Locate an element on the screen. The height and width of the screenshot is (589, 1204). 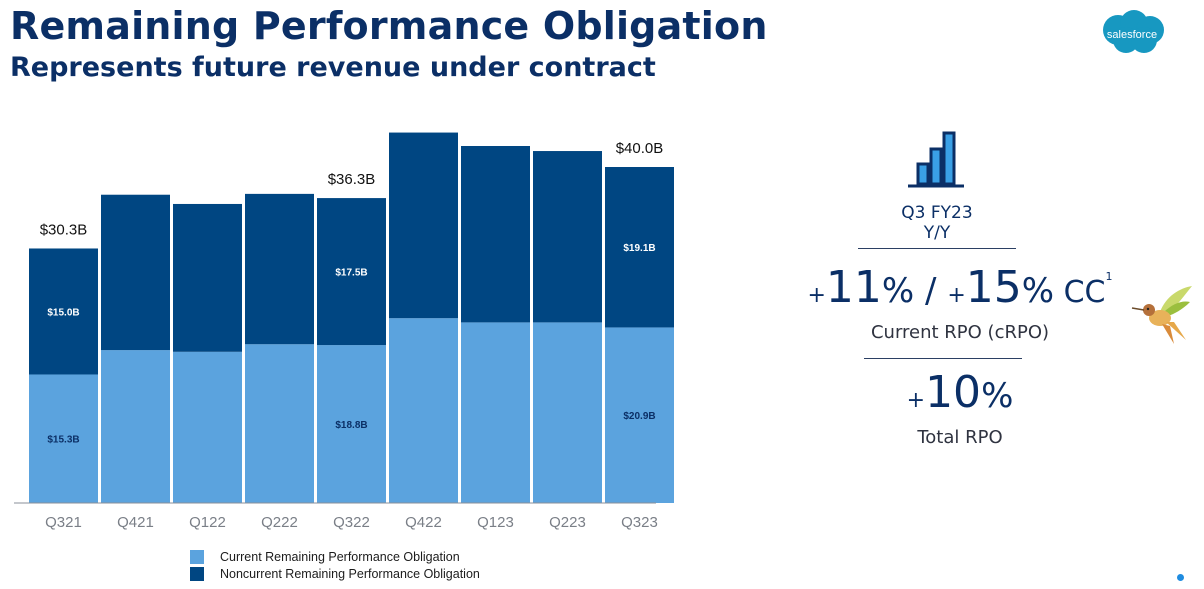
crpo-pct-1: % is located at coordinates (898, 291).